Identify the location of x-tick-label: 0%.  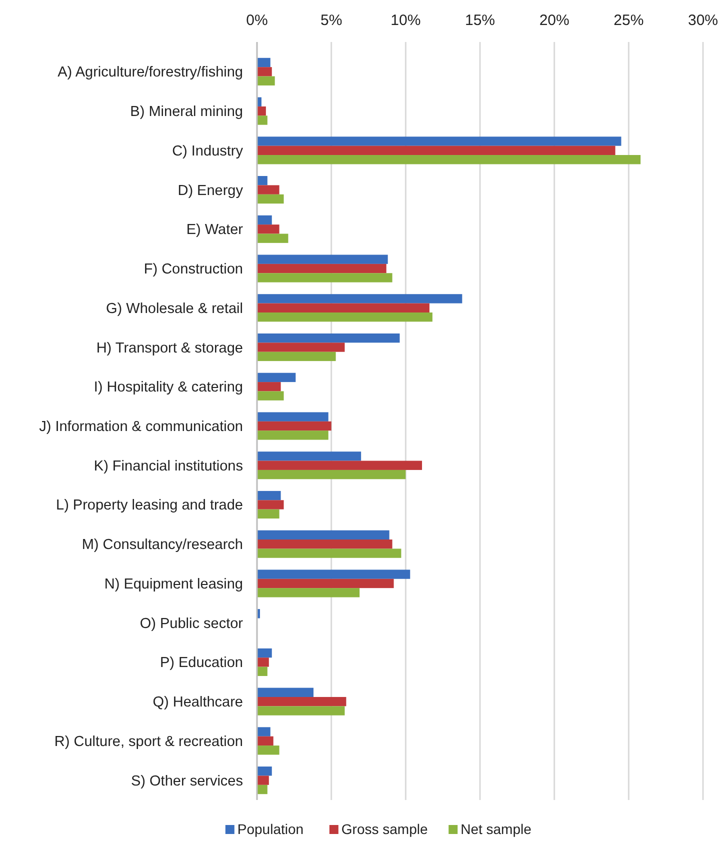
(257, 20).